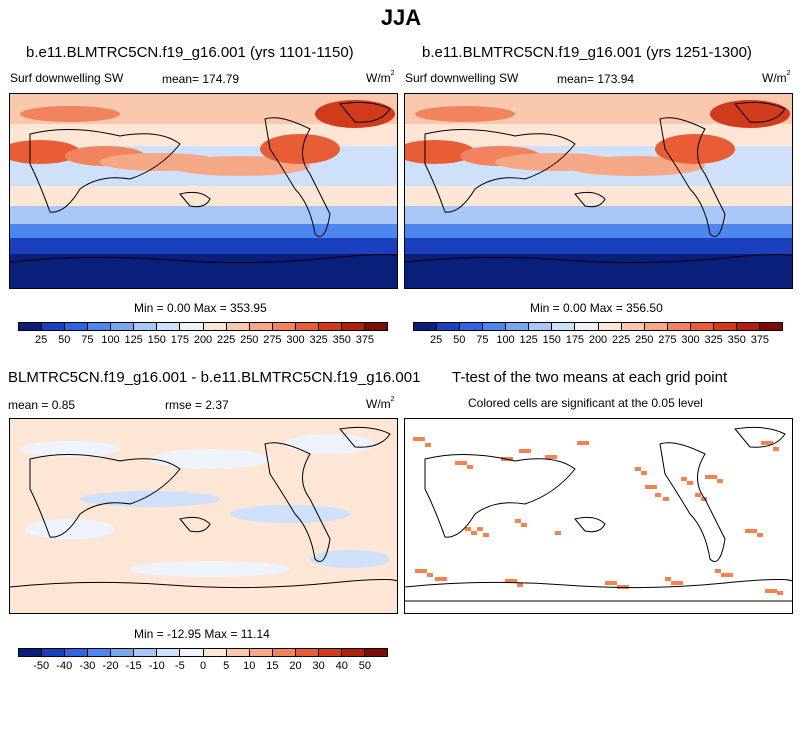 The width and height of the screenshot is (802, 733). Describe the element at coordinates (596, 308) in the screenshot. I see `panel2-minmax: Min = 0.00 Max = 356.50` at that location.